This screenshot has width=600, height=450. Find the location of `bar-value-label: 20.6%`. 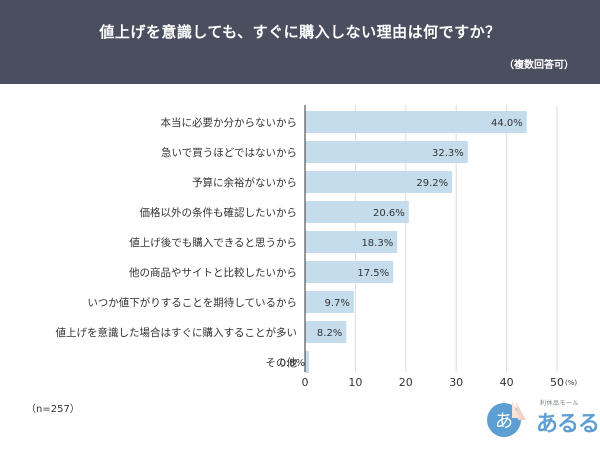

bar-value-label: 20.6% is located at coordinates (389, 213).